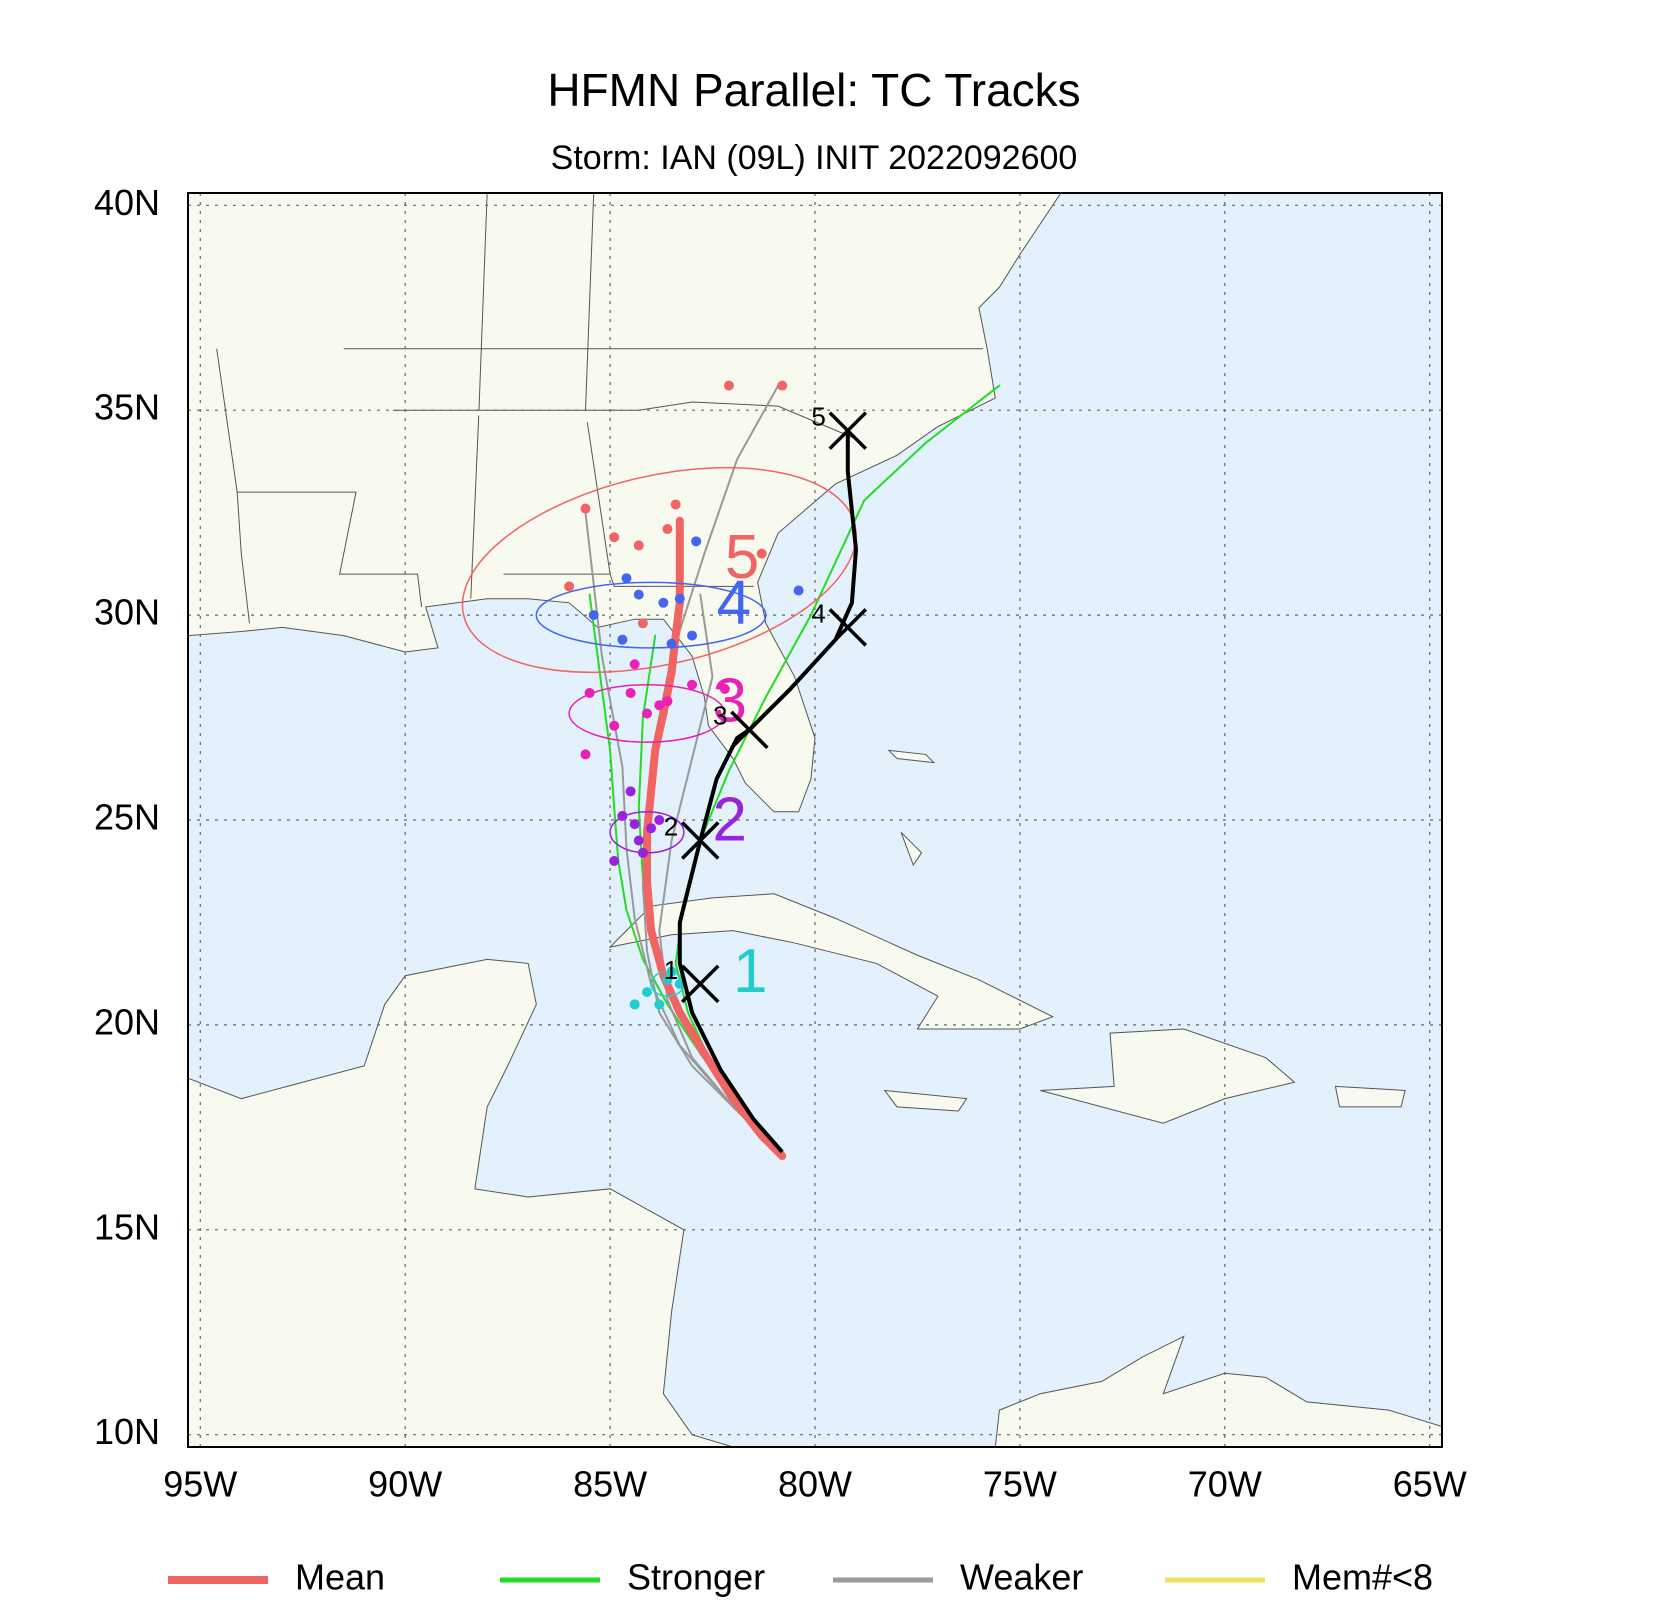  Describe the element at coordinates (800, 1577) in the screenshot. I see `legend: Mean Stronger Weaker Mem#<8` at that location.